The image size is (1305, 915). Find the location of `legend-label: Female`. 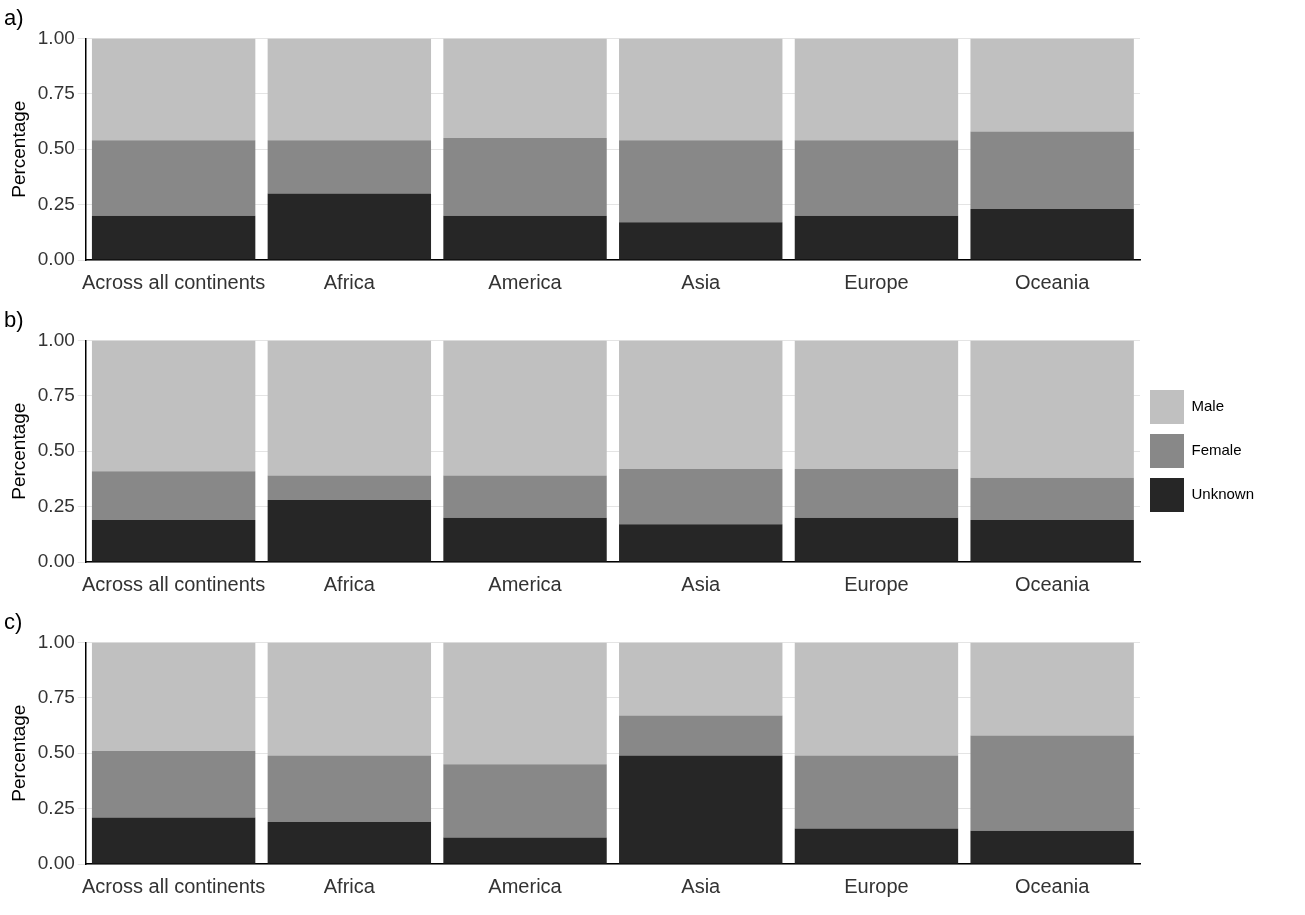

legend-label: Female is located at coordinates (1216, 450).